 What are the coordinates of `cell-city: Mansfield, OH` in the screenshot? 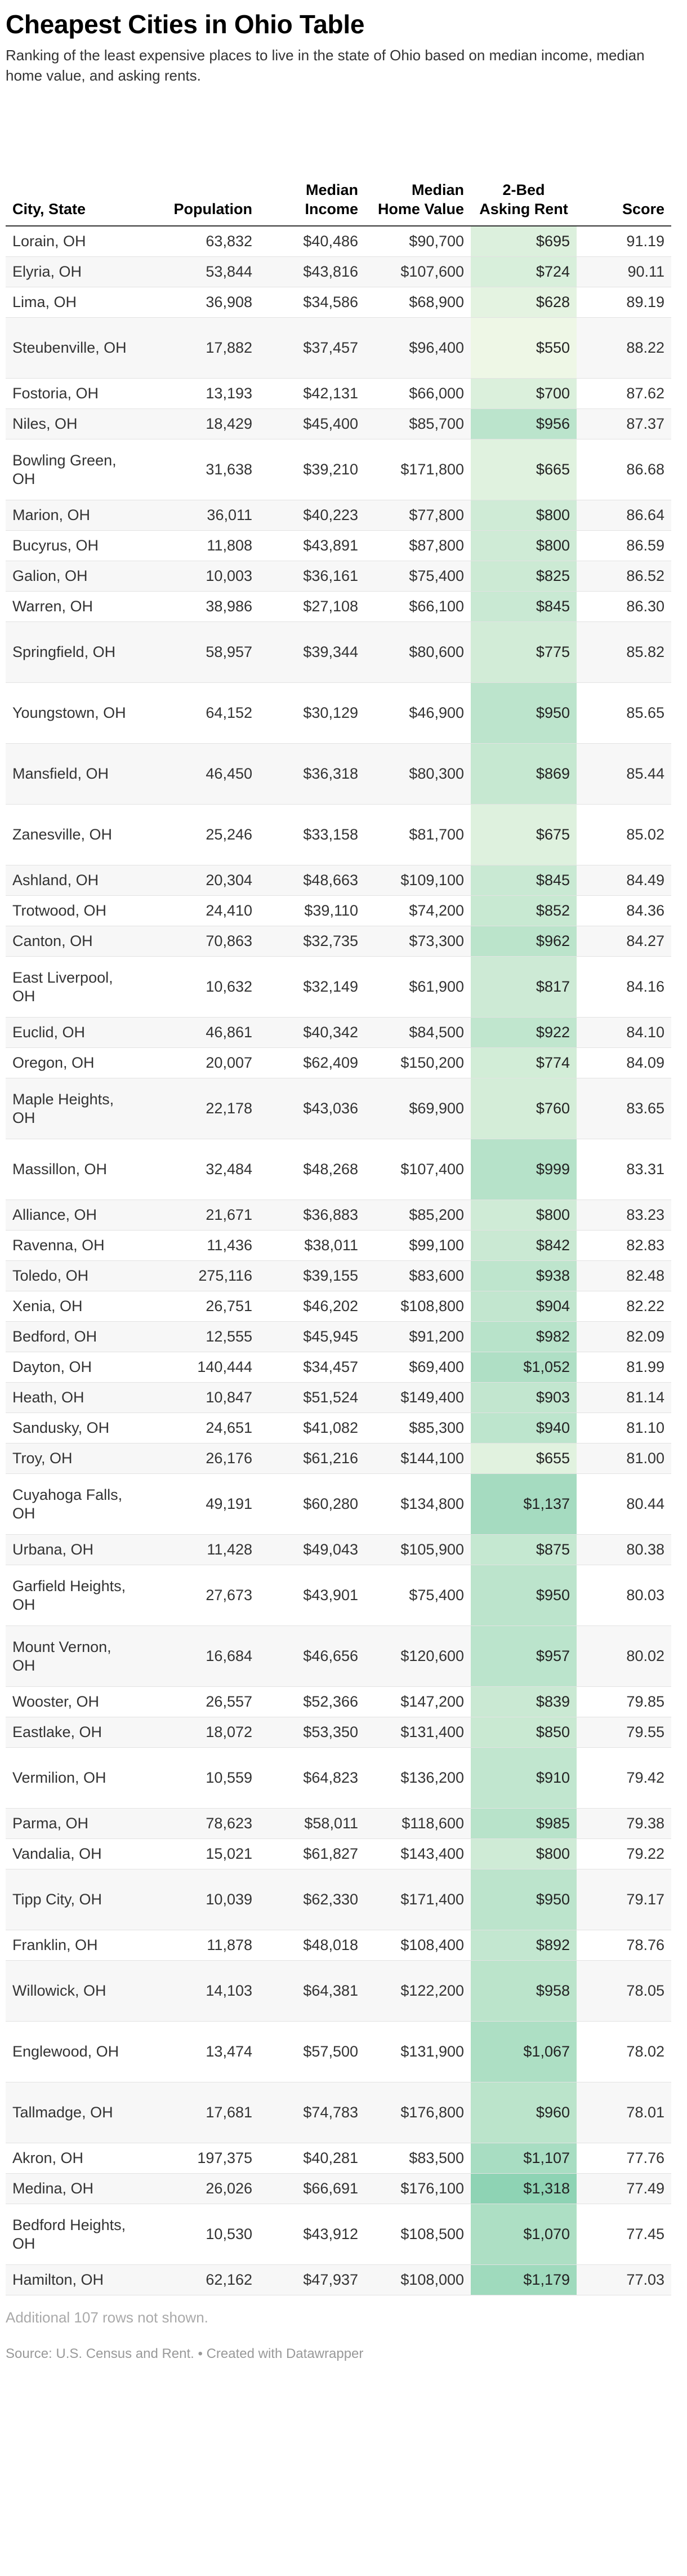 It's located at (75, 774).